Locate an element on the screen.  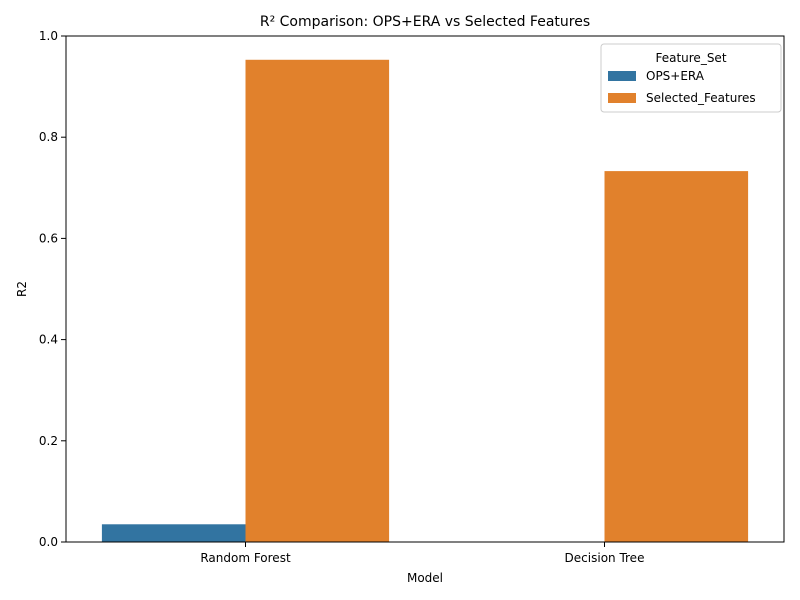
y-axis-label: R2 is located at coordinates (22, 289).